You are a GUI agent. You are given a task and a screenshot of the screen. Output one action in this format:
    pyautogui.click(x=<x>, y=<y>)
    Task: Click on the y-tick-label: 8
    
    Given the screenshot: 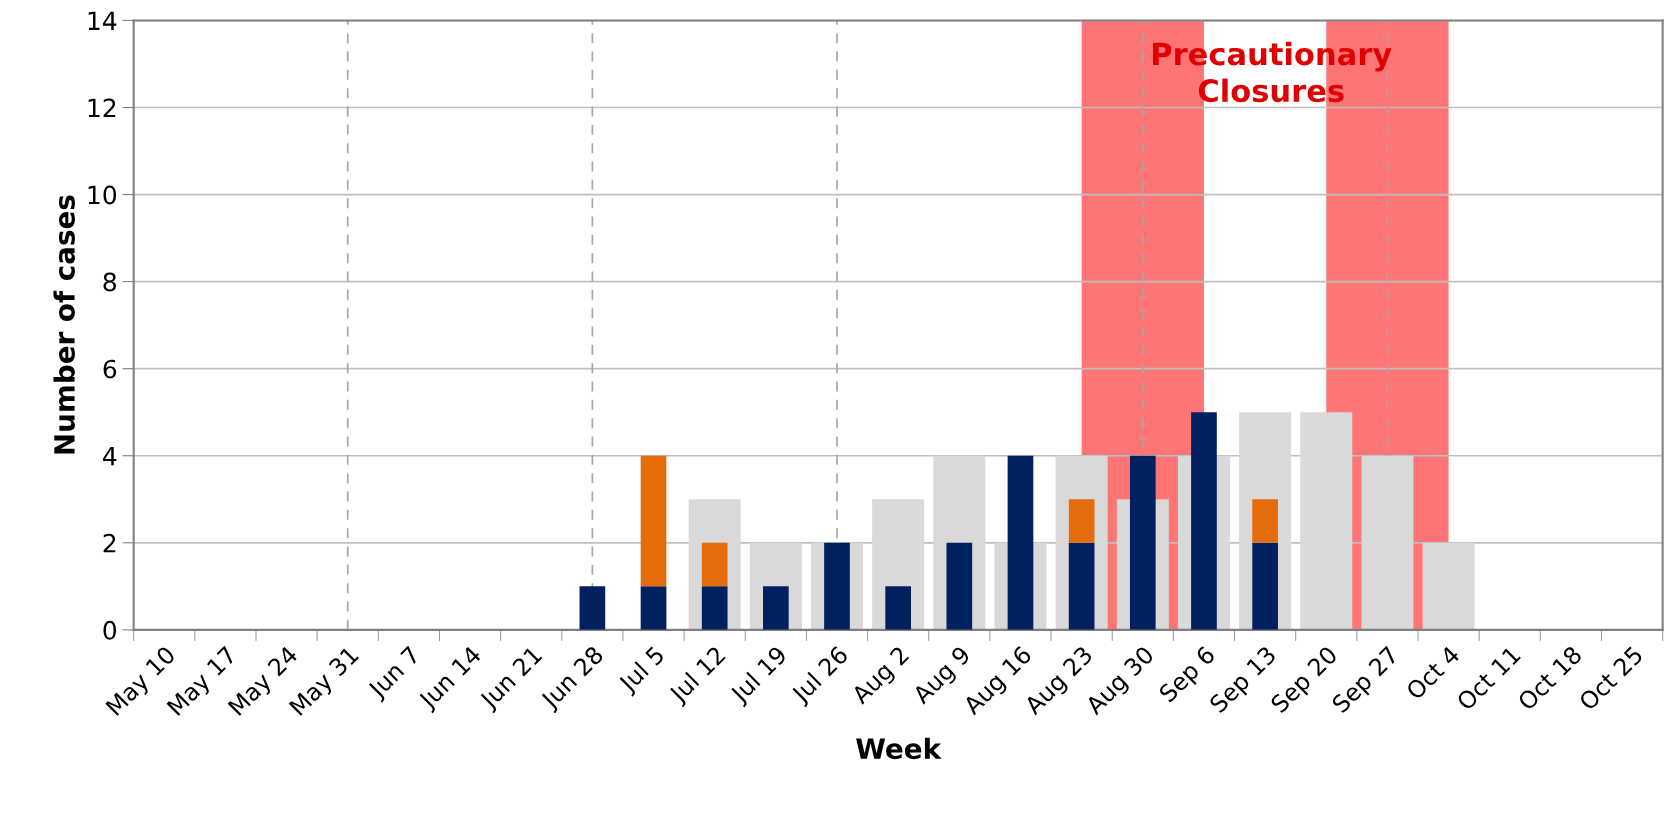 What is the action you would take?
    pyautogui.click(x=109, y=282)
    